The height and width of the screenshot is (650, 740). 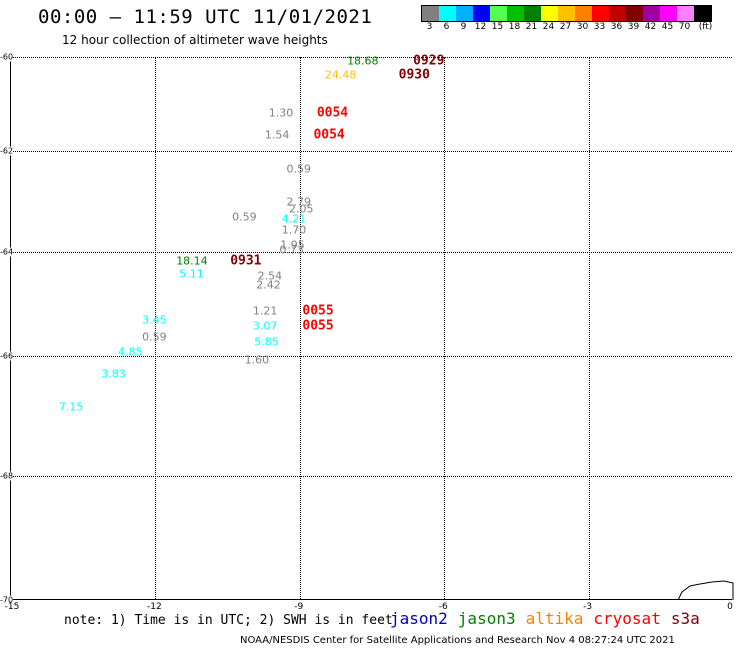 What do you see at coordinates (292, 245) in the screenshot?
I see `wave-height-label: 1.95` at bounding box center [292, 245].